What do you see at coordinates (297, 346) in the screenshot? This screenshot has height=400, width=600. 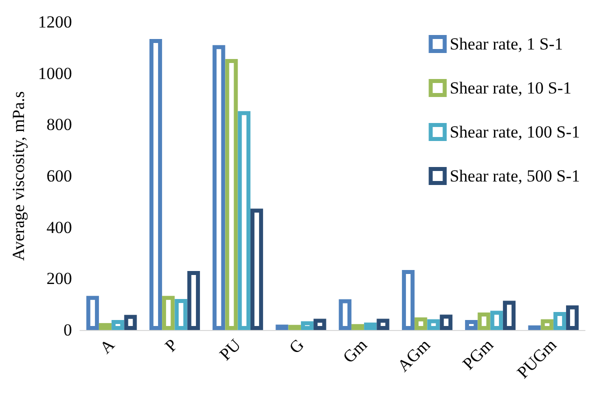 I see `x-tick-label: G` at bounding box center [297, 346].